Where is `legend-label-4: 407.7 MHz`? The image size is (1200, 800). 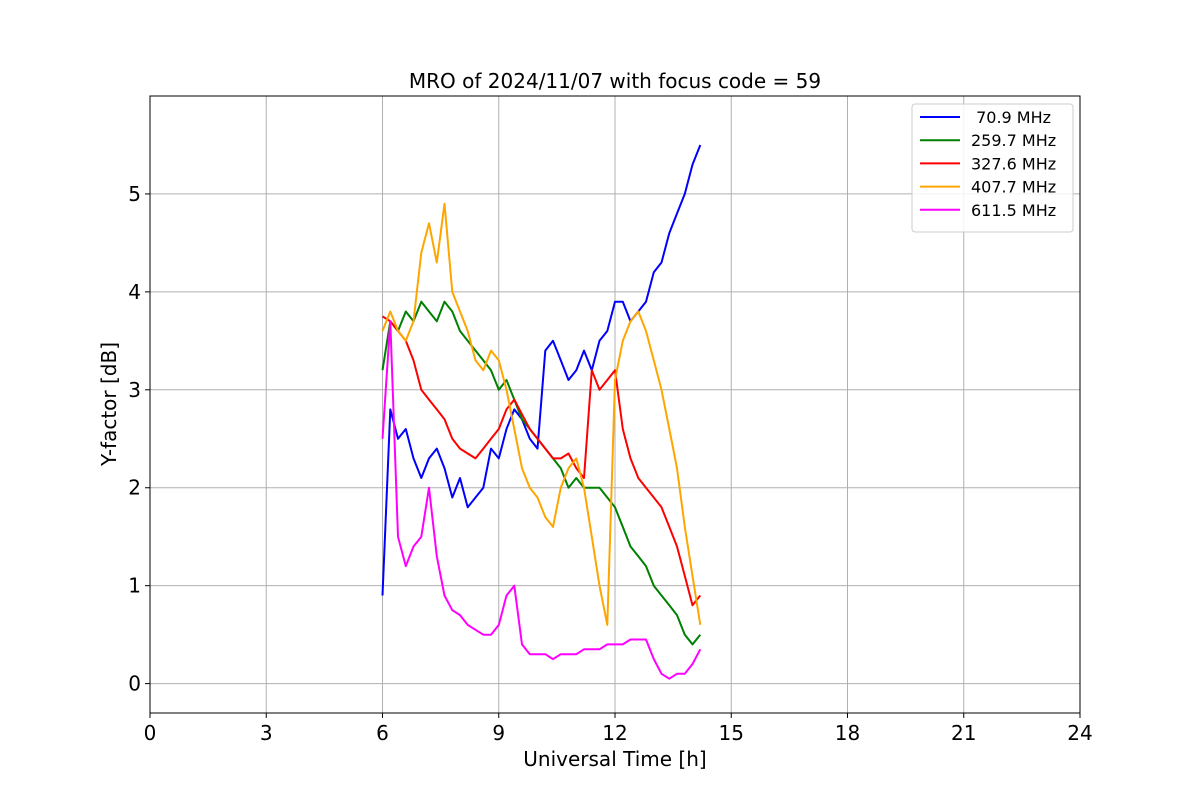
legend-label-4: 407.7 MHz is located at coordinates (1013, 187).